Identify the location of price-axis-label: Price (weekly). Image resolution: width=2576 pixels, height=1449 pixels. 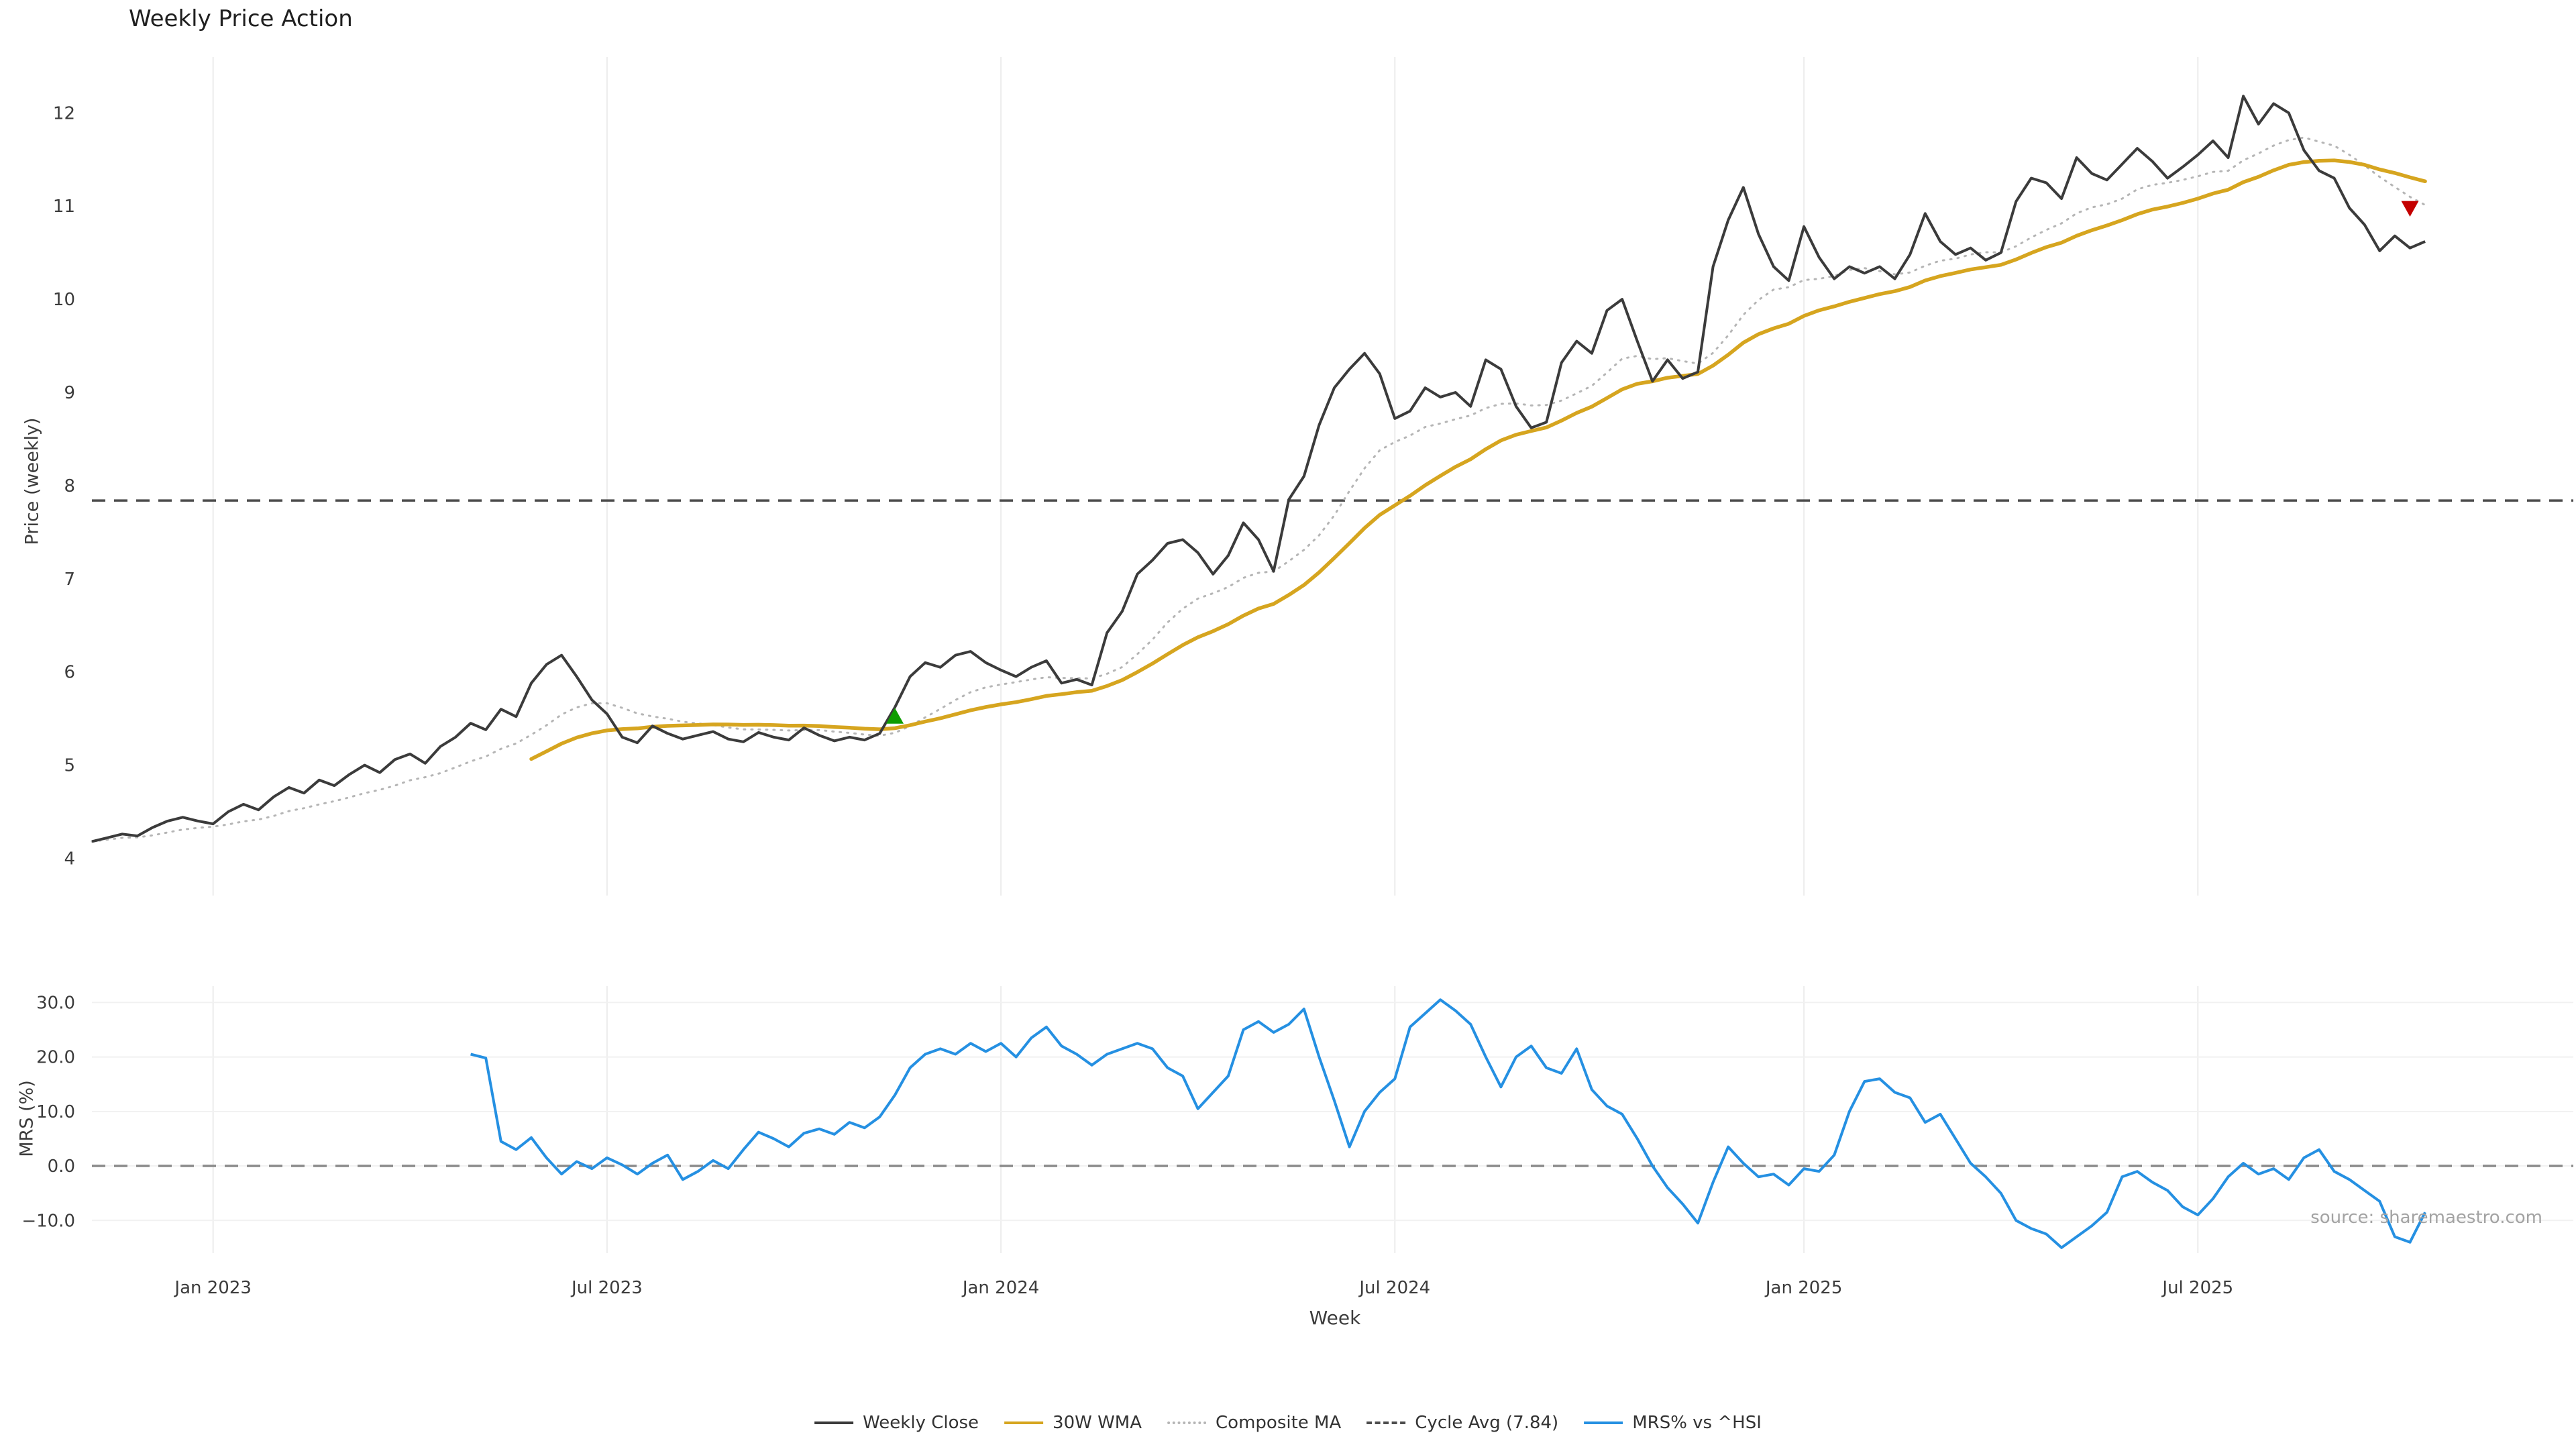
(32, 481).